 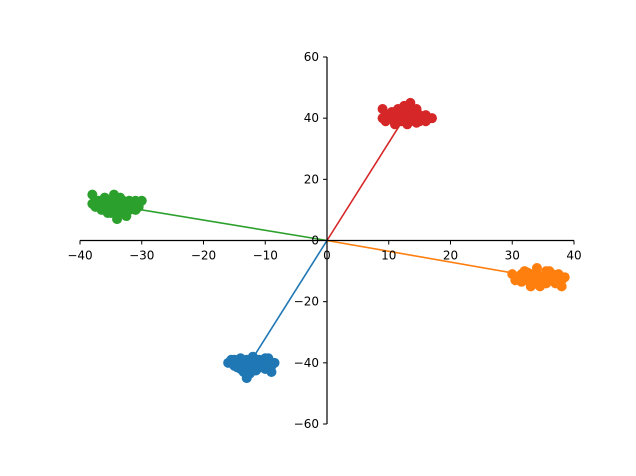 What do you see at coordinates (265, 256) in the screenshot?
I see `x-tick-label: −10` at bounding box center [265, 256].